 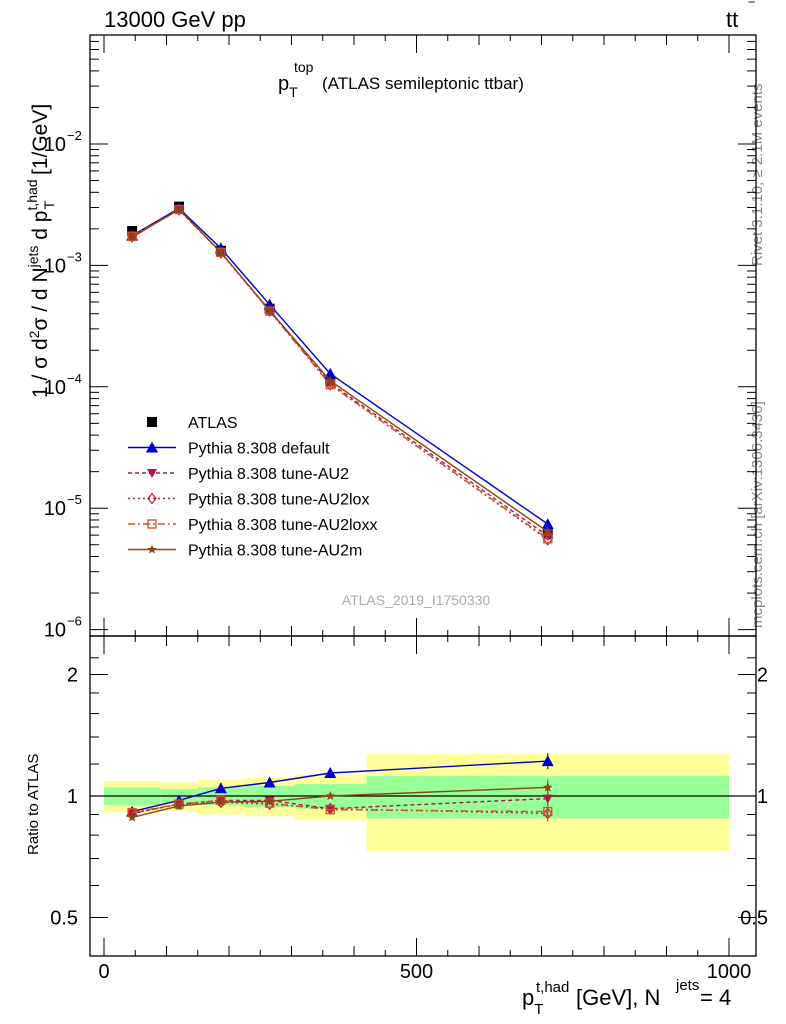 What do you see at coordinates (552, 987) in the screenshot?
I see `xlab-sup: t,had` at bounding box center [552, 987].